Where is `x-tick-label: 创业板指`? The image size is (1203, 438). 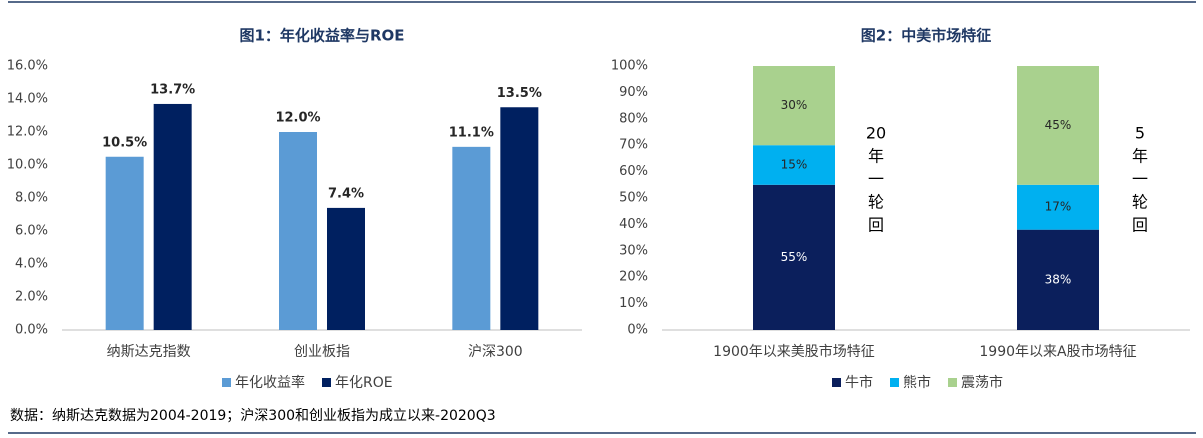 x-tick-label: 创业板指 is located at coordinates (322, 352).